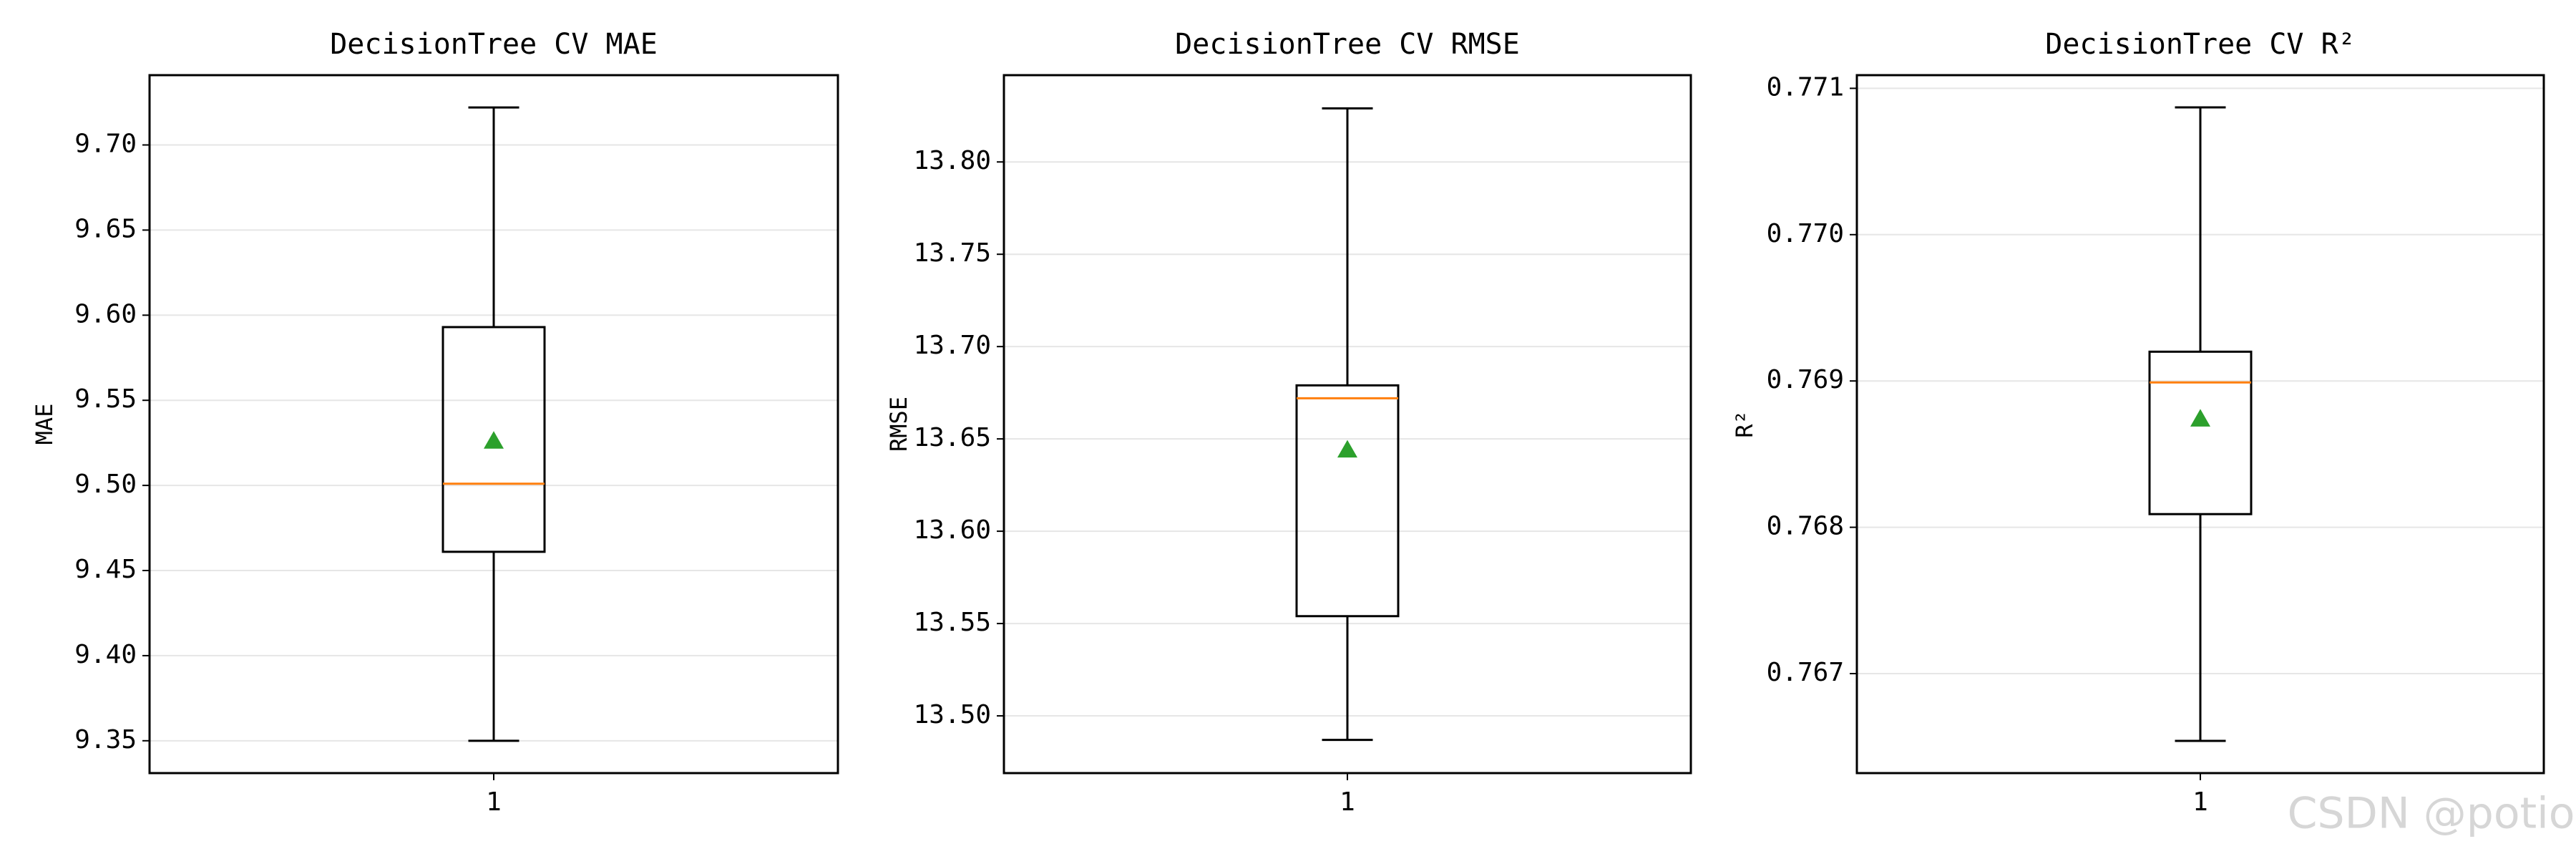  I want to click on y-axis-label: MAE, so click(44, 424).